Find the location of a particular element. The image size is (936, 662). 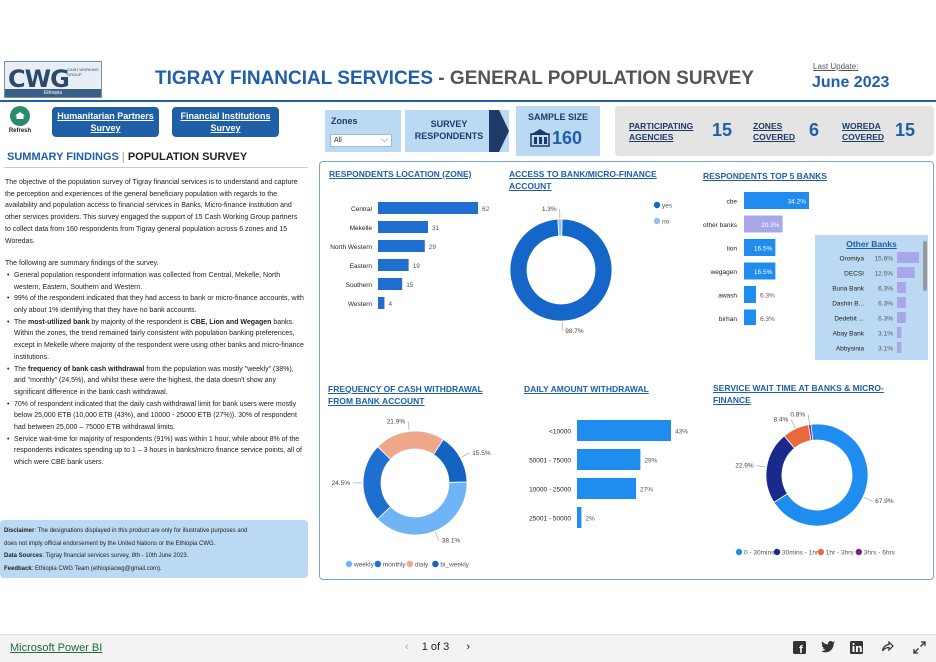

refresh-button: Refresh is located at coordinates (20, 120).